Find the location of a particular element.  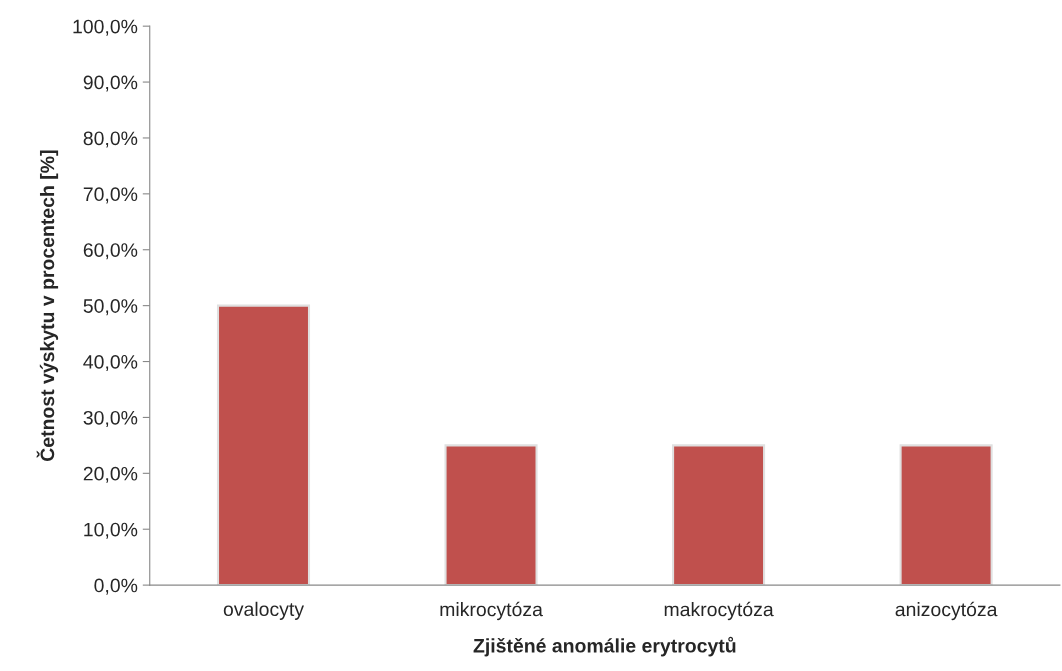

y-tick-label: 10,0% is located at coordinates (111, 530).